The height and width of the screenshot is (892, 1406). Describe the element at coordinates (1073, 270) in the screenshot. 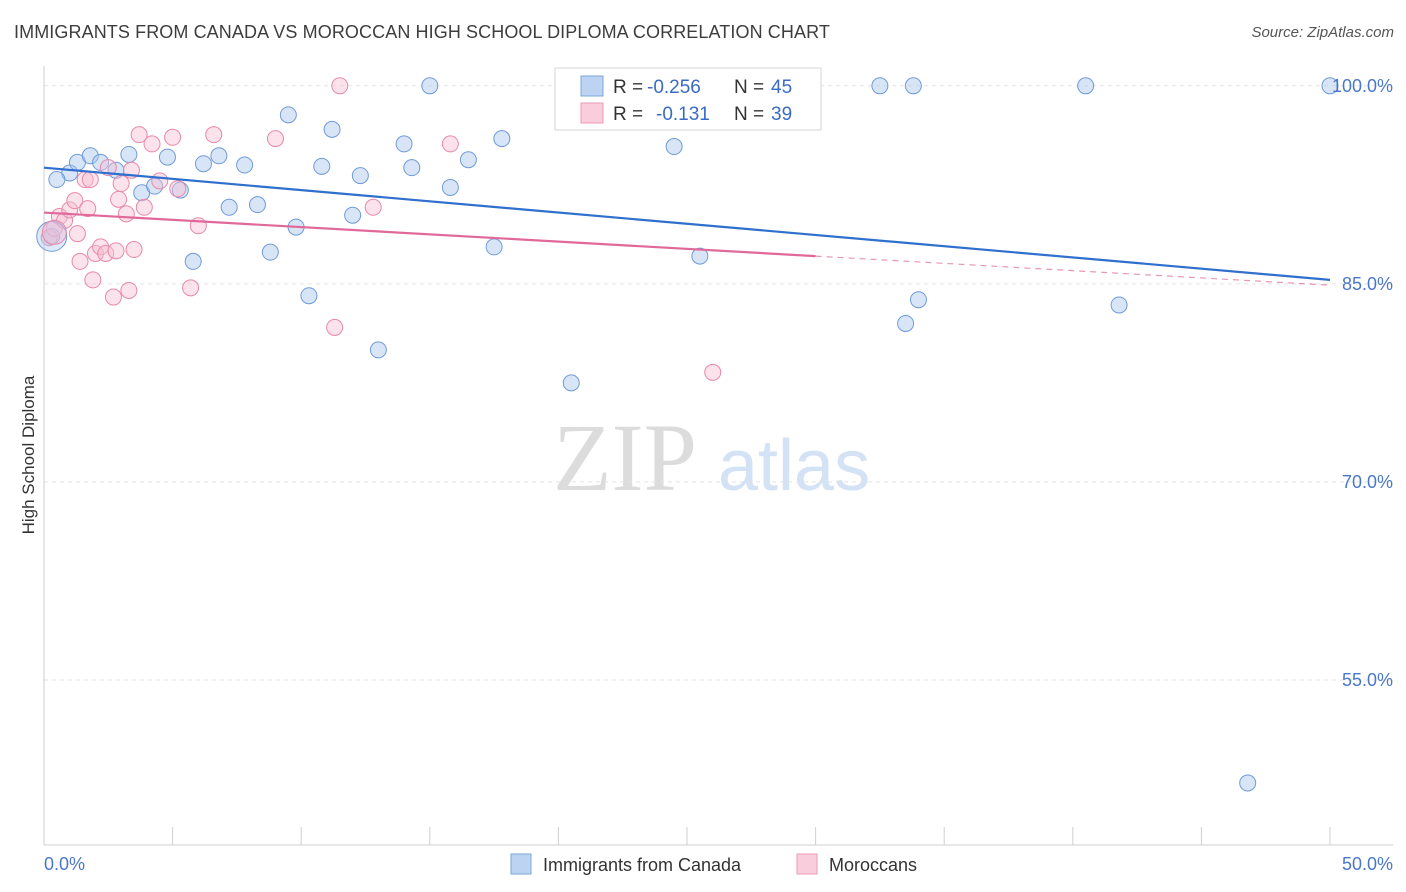

I see `moroccan-trend-extension` at that location.